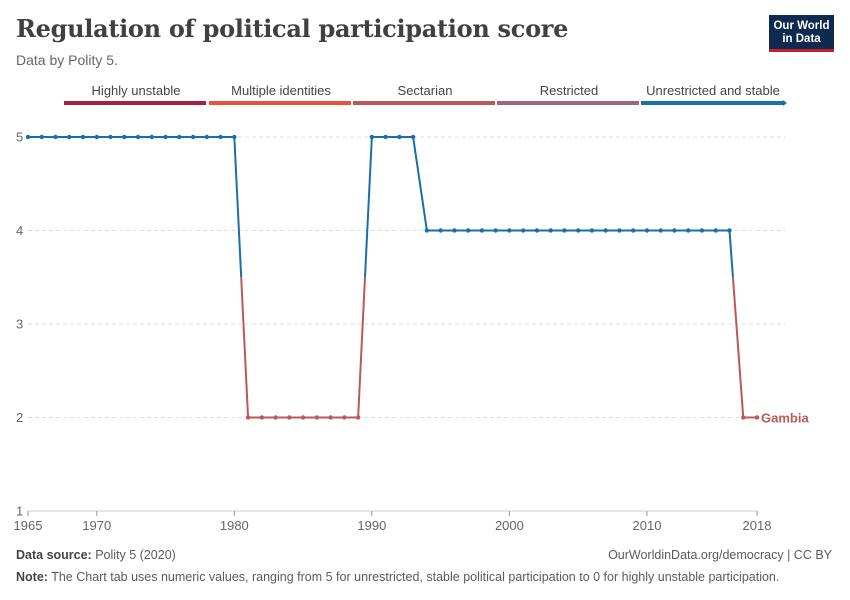 The width and height of the screenshot is (850, 600). Describe the element at coordinates (647, 525) in the screenshot. I see `x-tick-label-2010: 2010` at that location.